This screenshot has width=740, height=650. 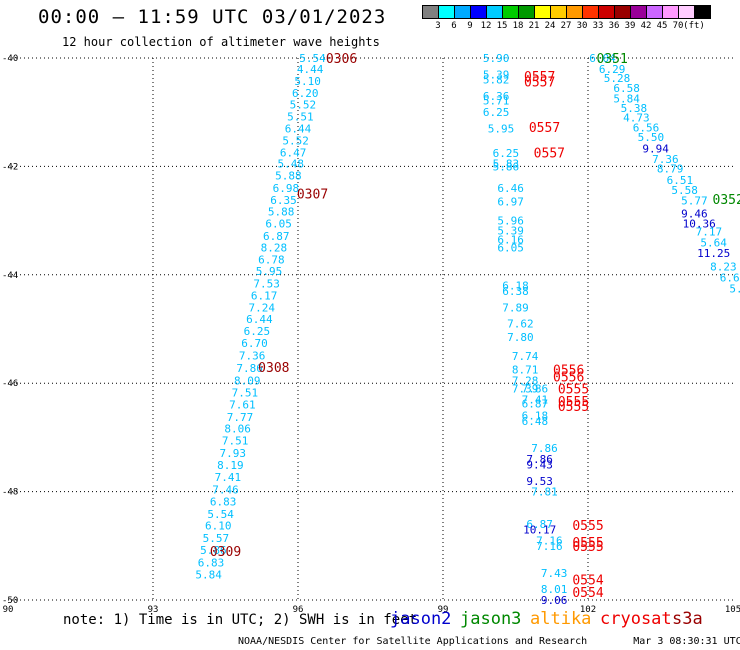 I want to click on lat-tick-label: -50, so click(x=10, y=601).